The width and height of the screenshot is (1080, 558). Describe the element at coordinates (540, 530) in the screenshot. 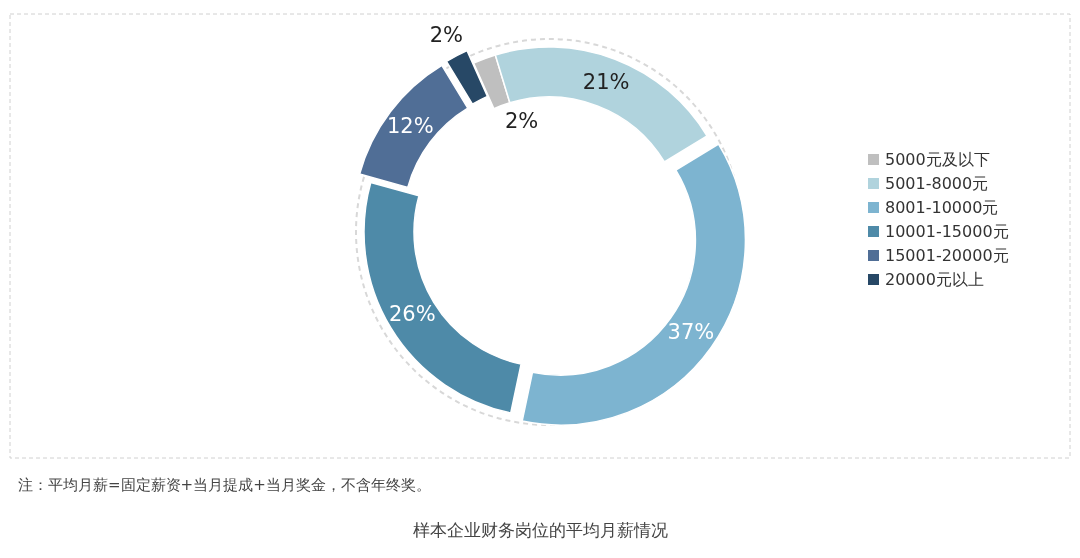

I see `text: 样本企业财务岗位的平均月薪情况` at that location.